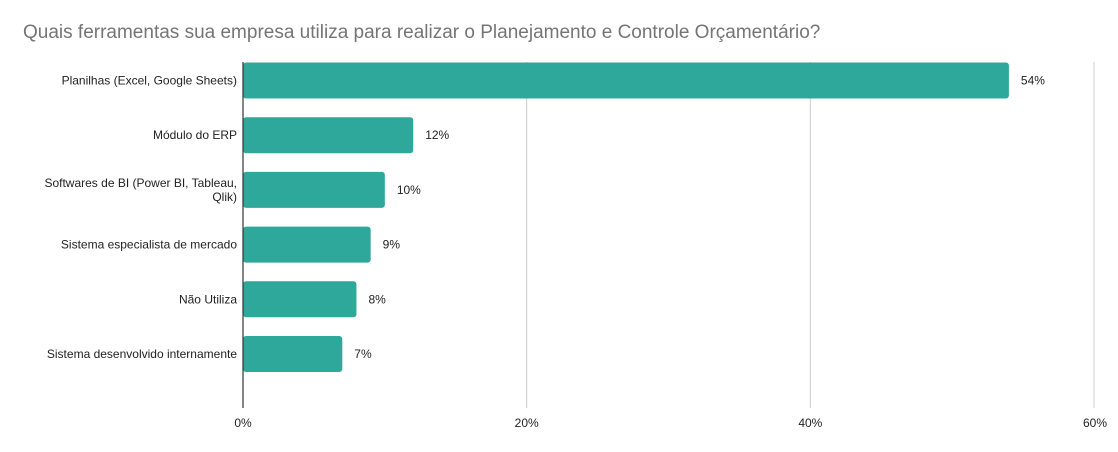  Describe the element at coordinates (149, 245) in the screenshot. I see `category-label: Sistema especialista de mercado` at that location.